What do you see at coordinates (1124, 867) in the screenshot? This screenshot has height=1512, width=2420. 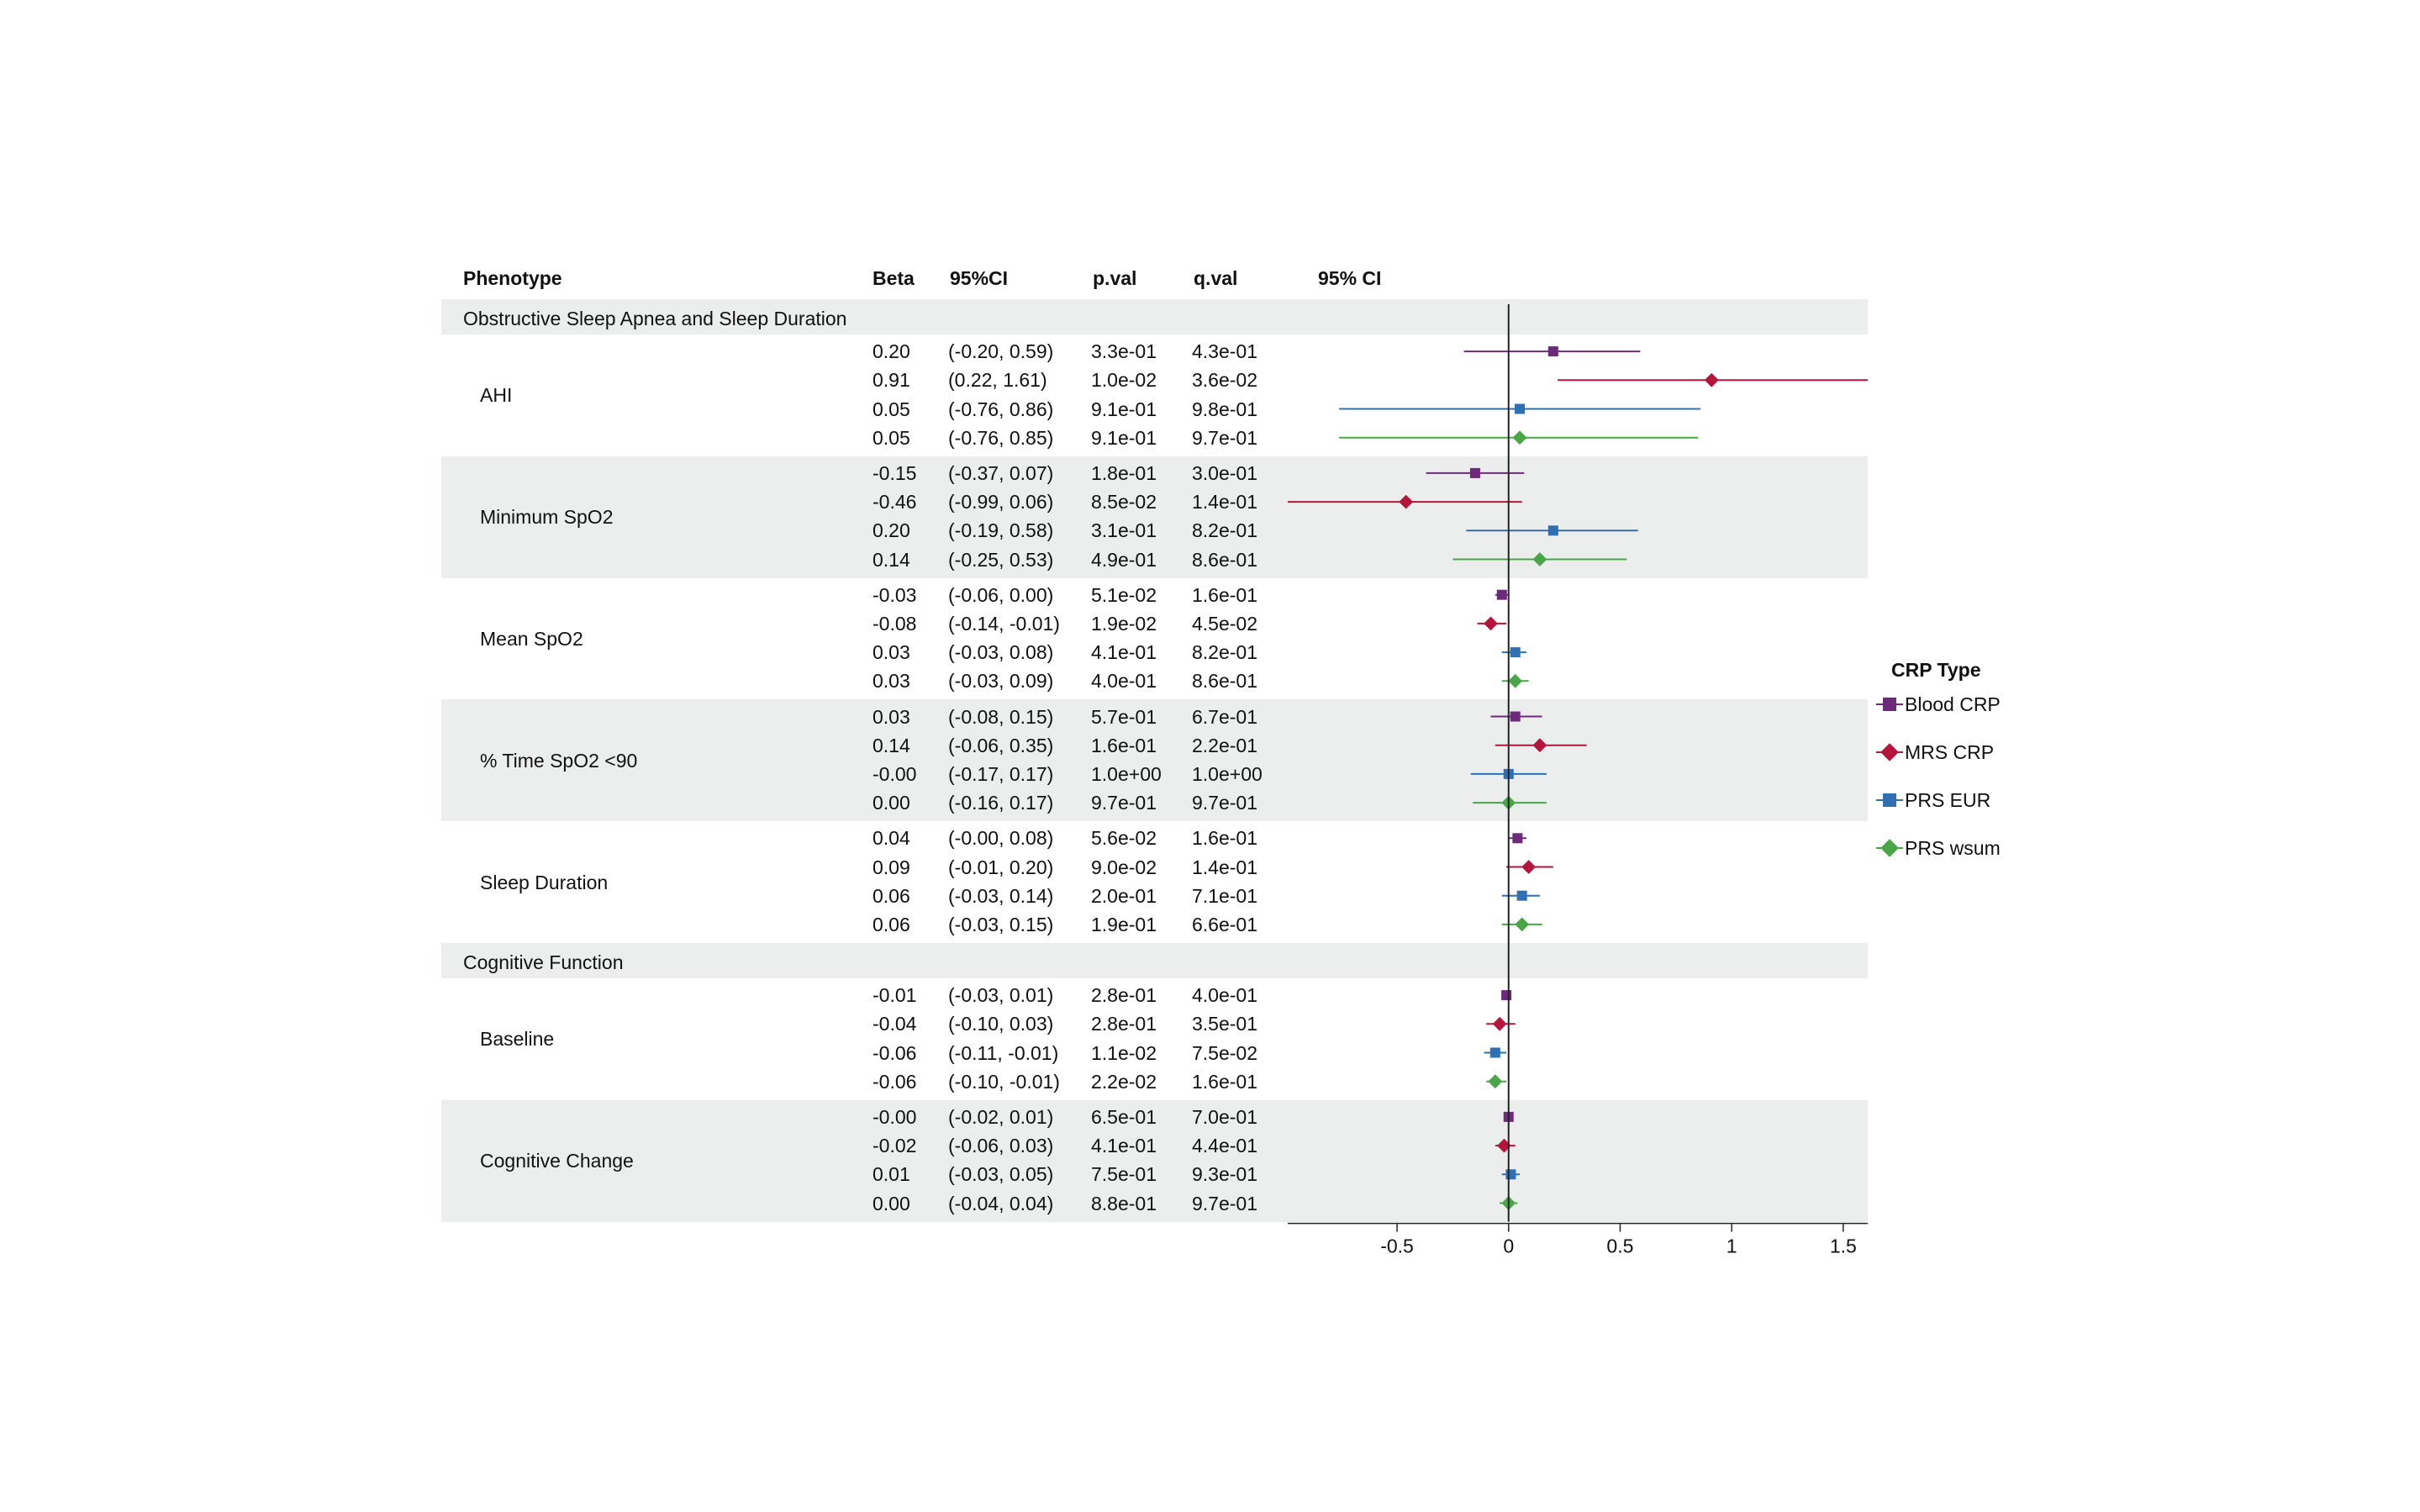 I see `p-value: 9.0e-02` at bounding box center [1124, 867].